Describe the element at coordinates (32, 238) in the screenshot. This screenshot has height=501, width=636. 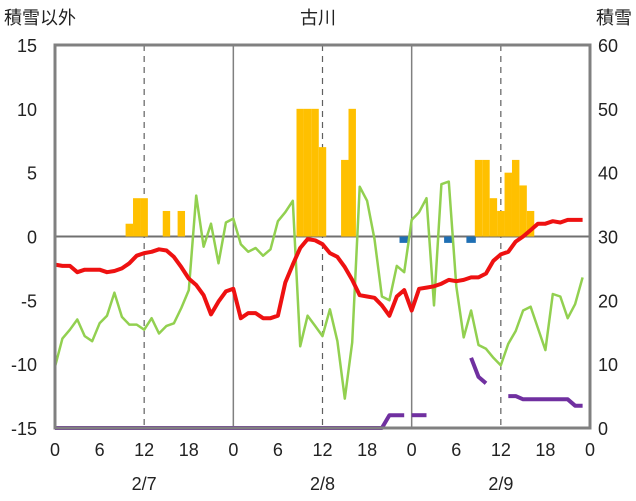
I see `left-tick-label: 0` at that location.